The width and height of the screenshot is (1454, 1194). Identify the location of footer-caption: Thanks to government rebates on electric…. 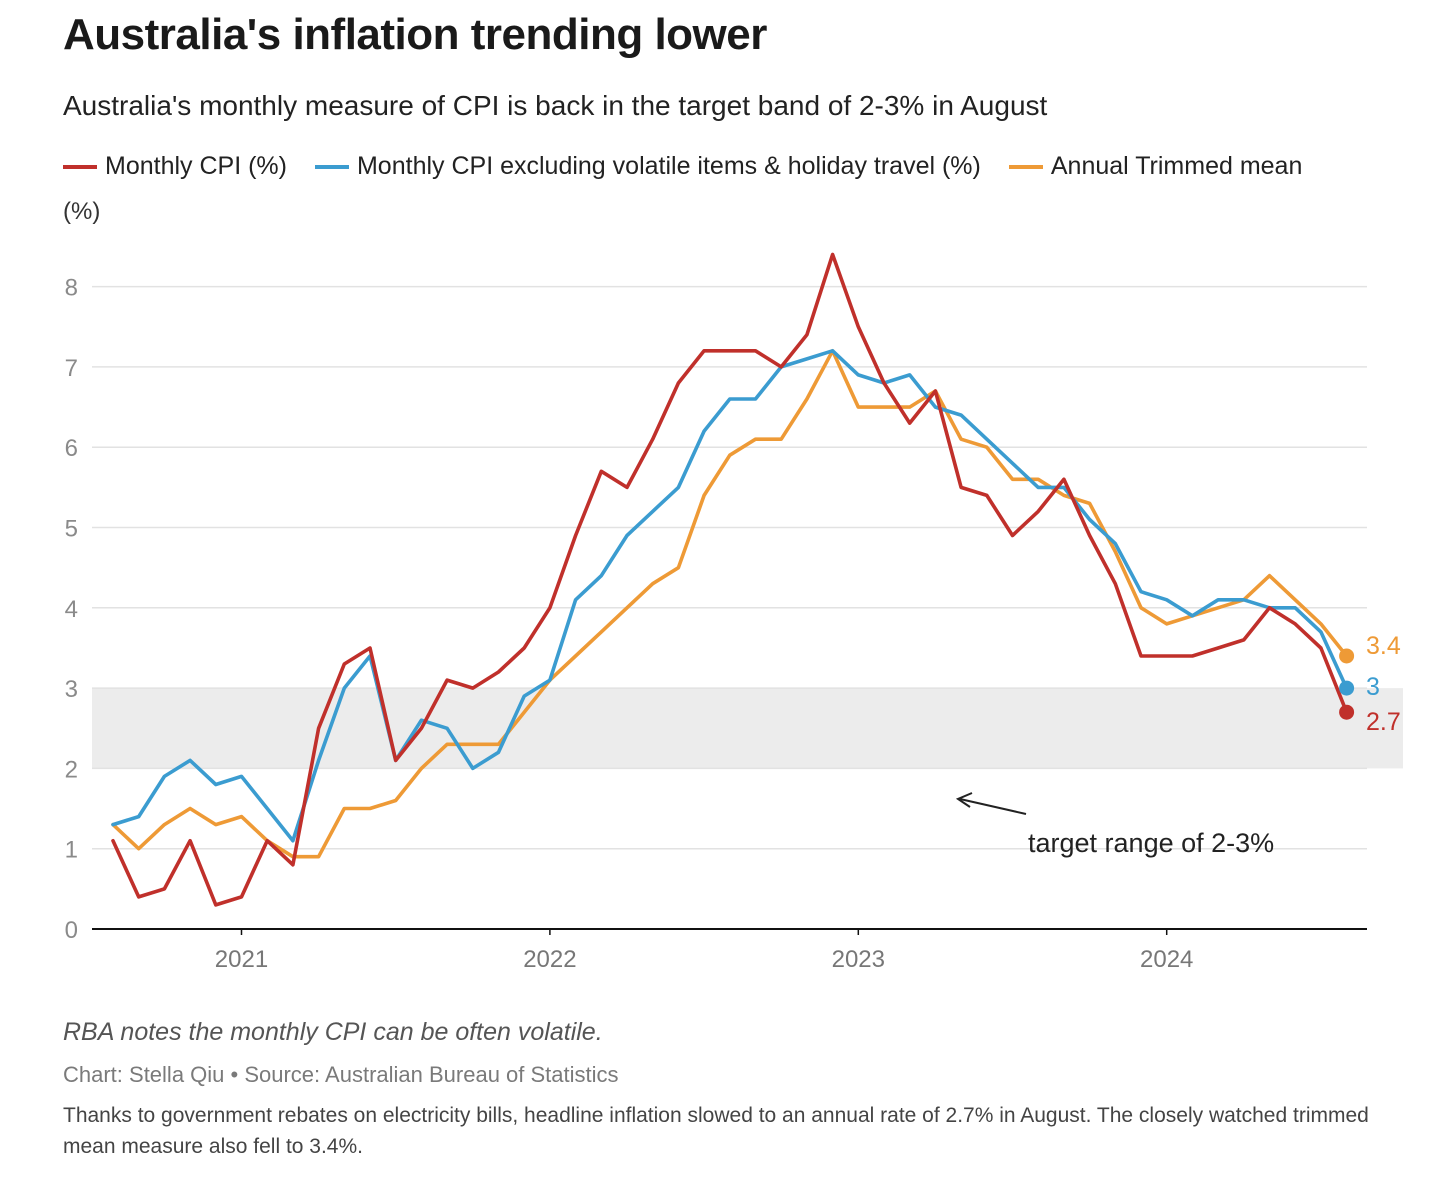
(716, 1131).